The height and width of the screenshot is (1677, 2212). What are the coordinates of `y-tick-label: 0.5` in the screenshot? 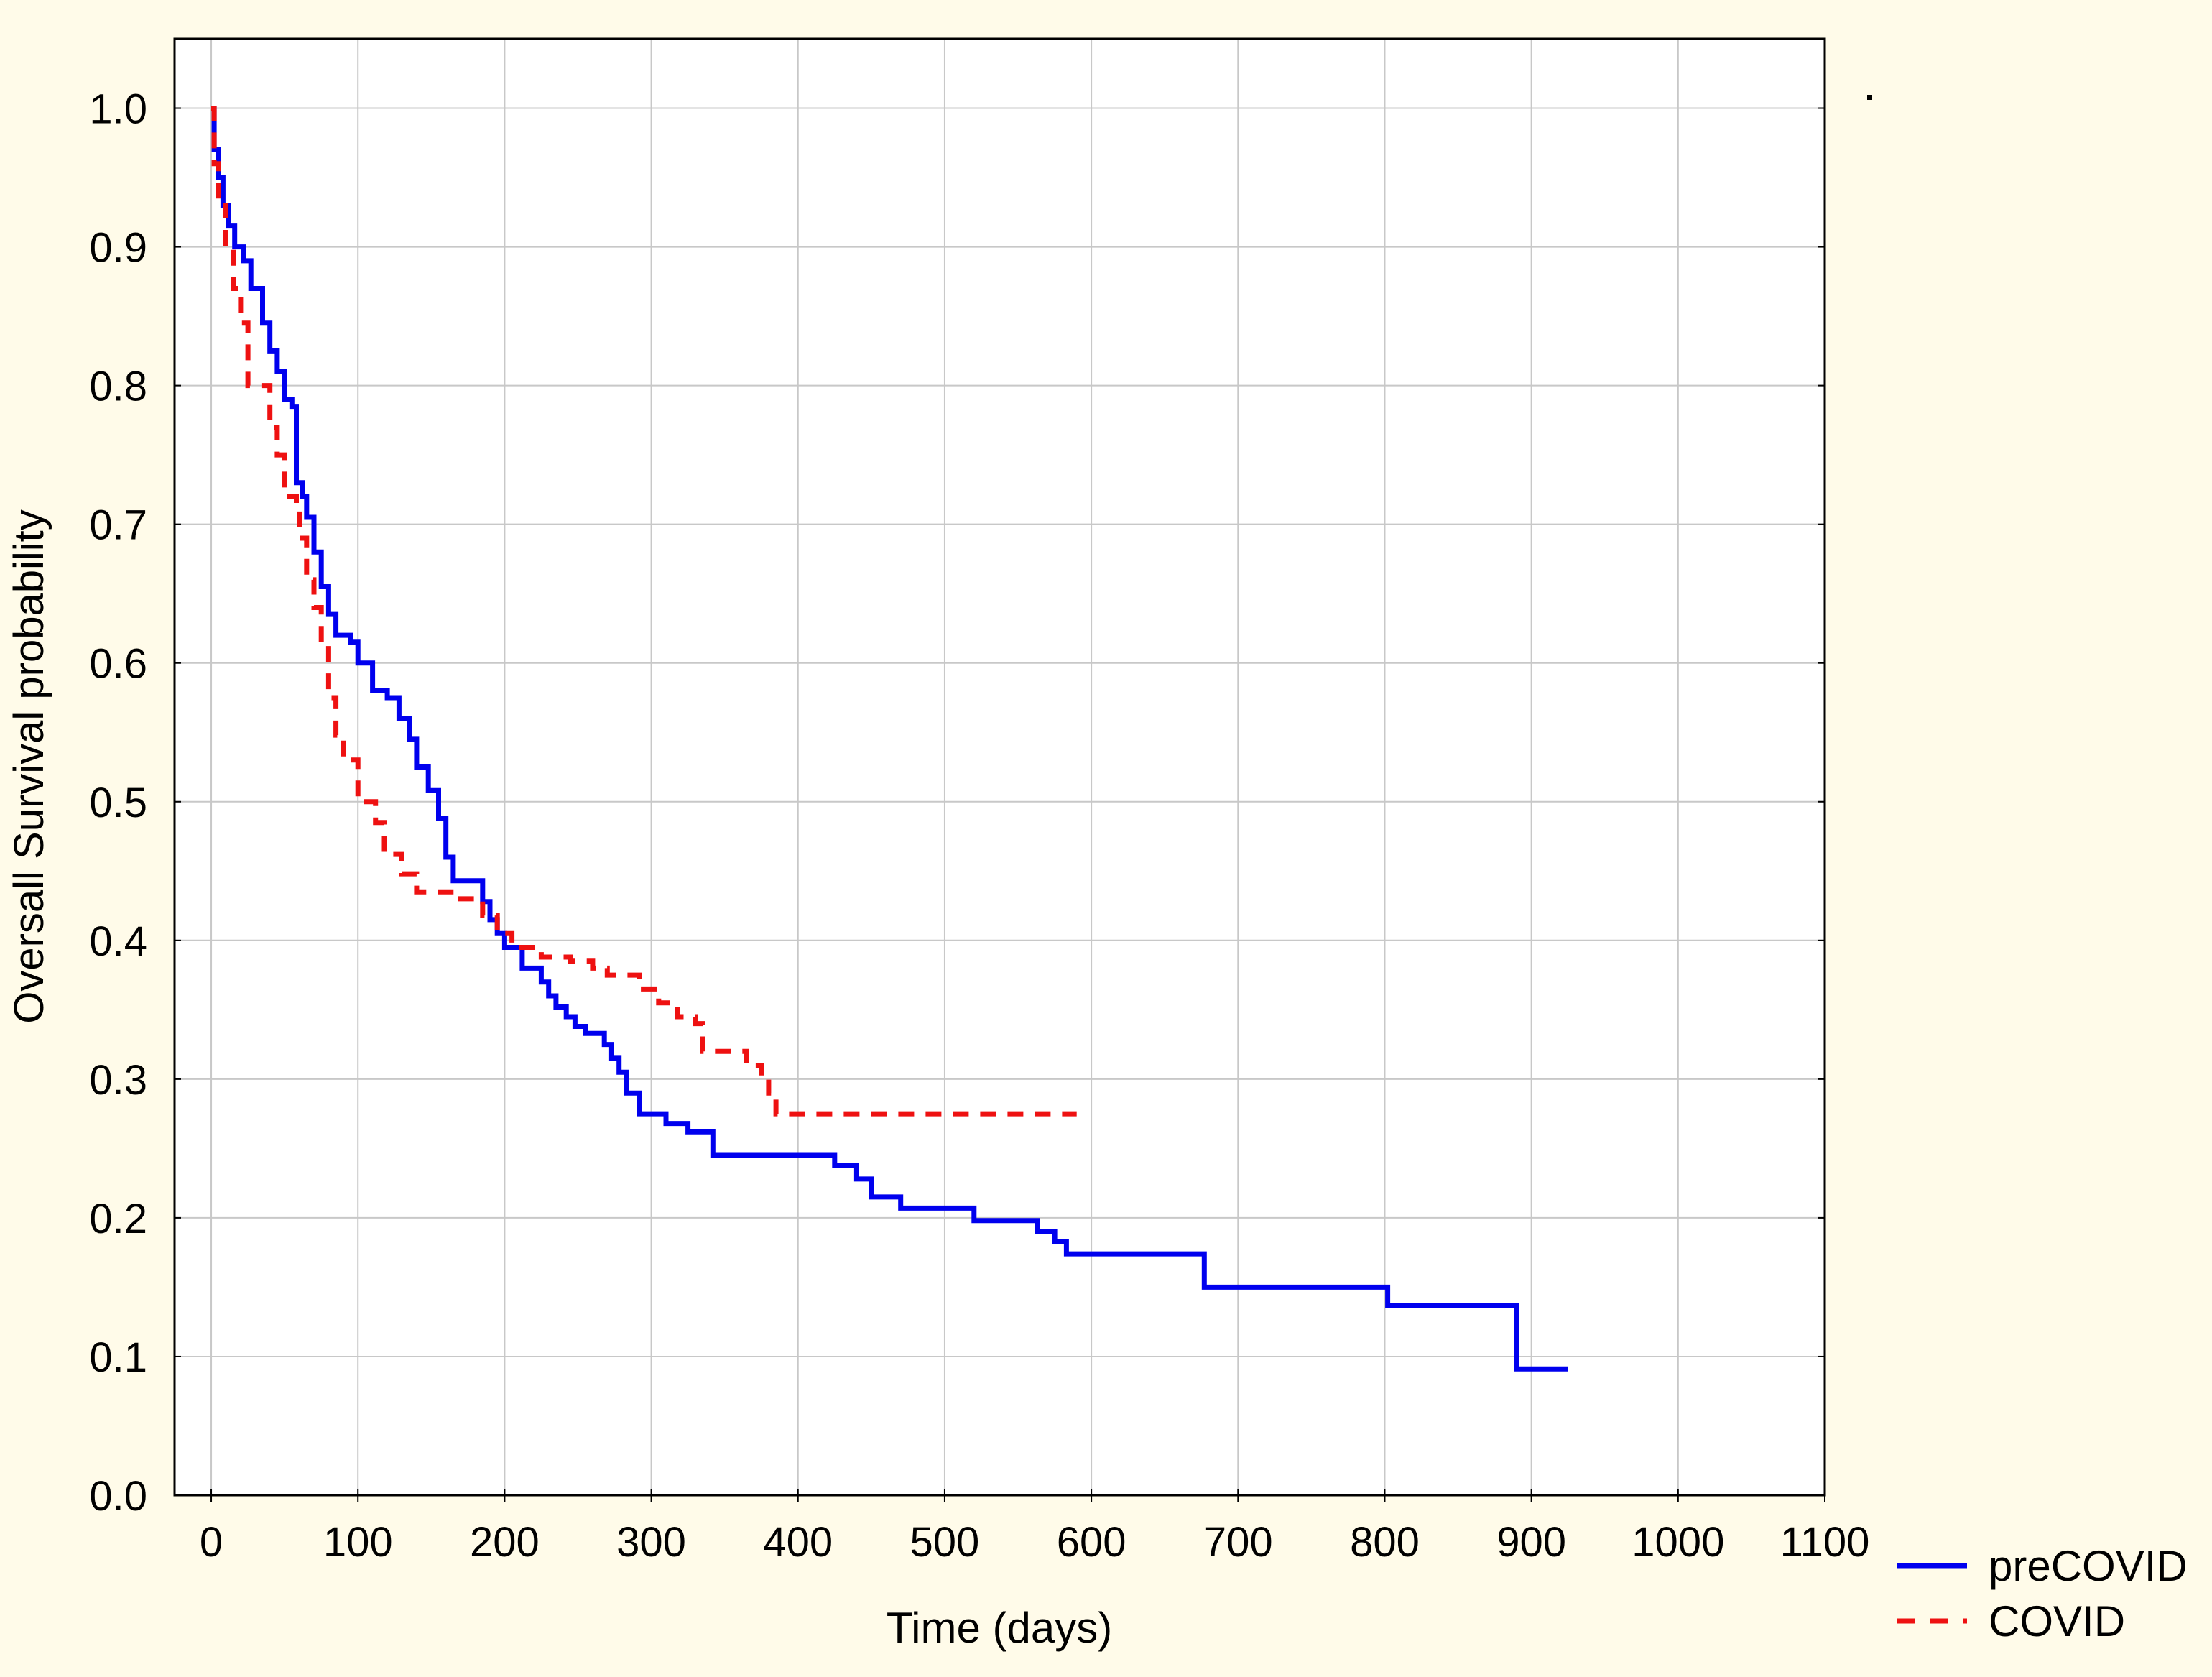 It's located at (118, 803).